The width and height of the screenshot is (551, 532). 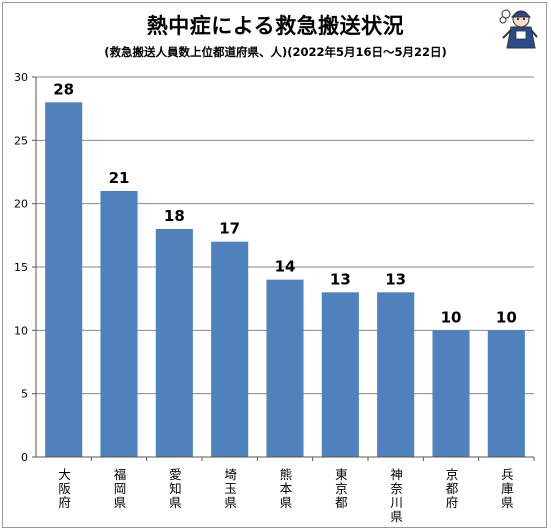 I want to click on y-tick-label: 15, so click(x=21, y=267).